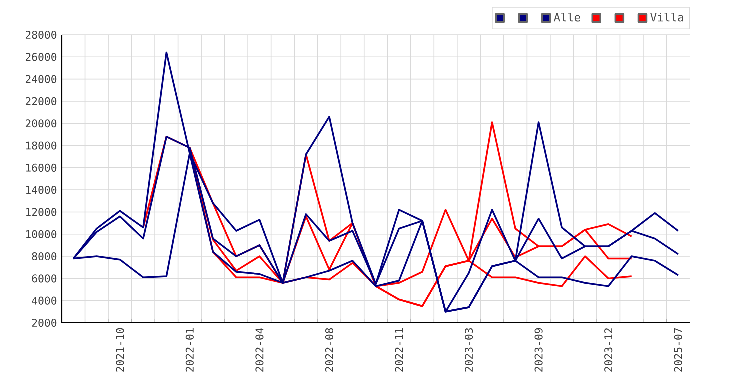  What do you see at coordinates (120, 350) in the screenshot?
I see `x-tick-label: 2021-10` at bounding box center [120, 350].